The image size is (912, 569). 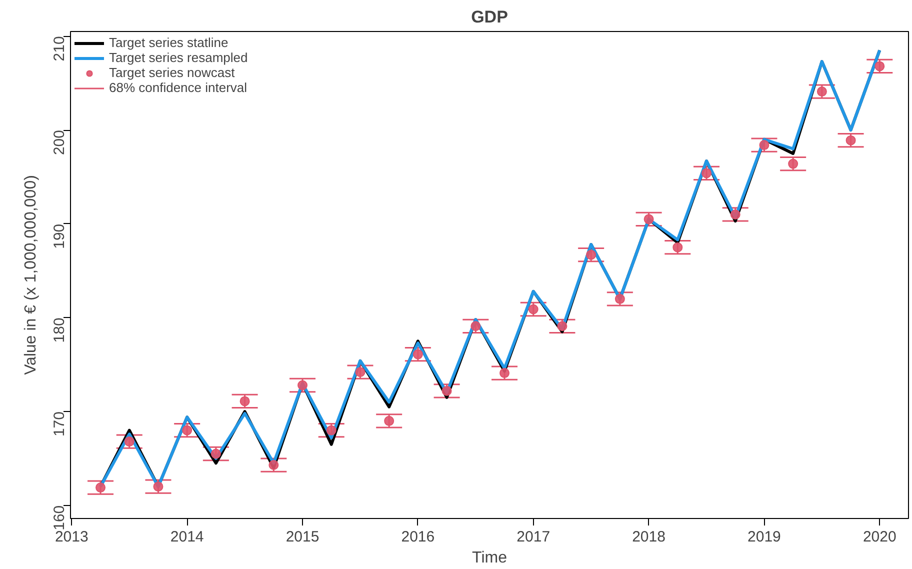 I want to click on x-tick-label: 2019, so click(x=764, y=537).